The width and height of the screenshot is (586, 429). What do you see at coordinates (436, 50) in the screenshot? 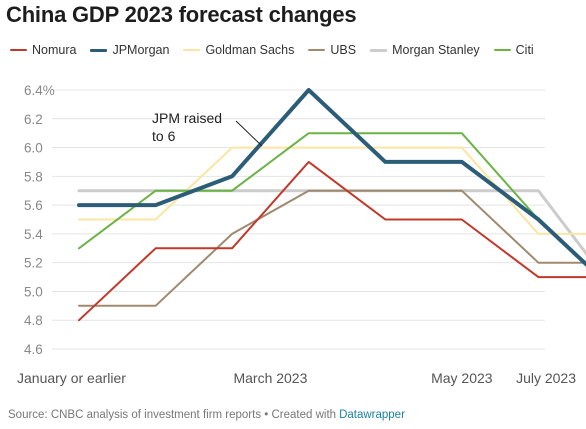
I see `legend-label: Morgan Stanley` at bounding box center [436, 50].